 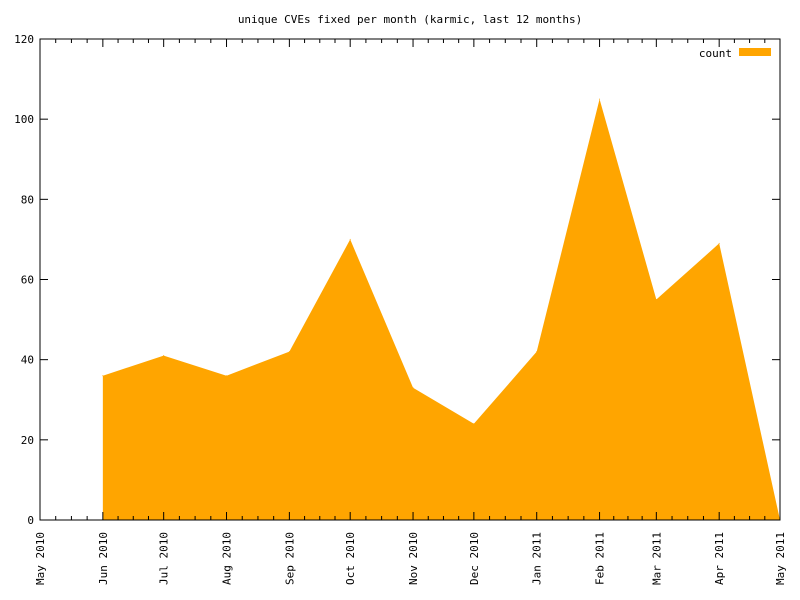 What do you see at coordinates (24, 119) in the screenshot?
I see `y-tick-label: 100` at bounding box center [24, 119].